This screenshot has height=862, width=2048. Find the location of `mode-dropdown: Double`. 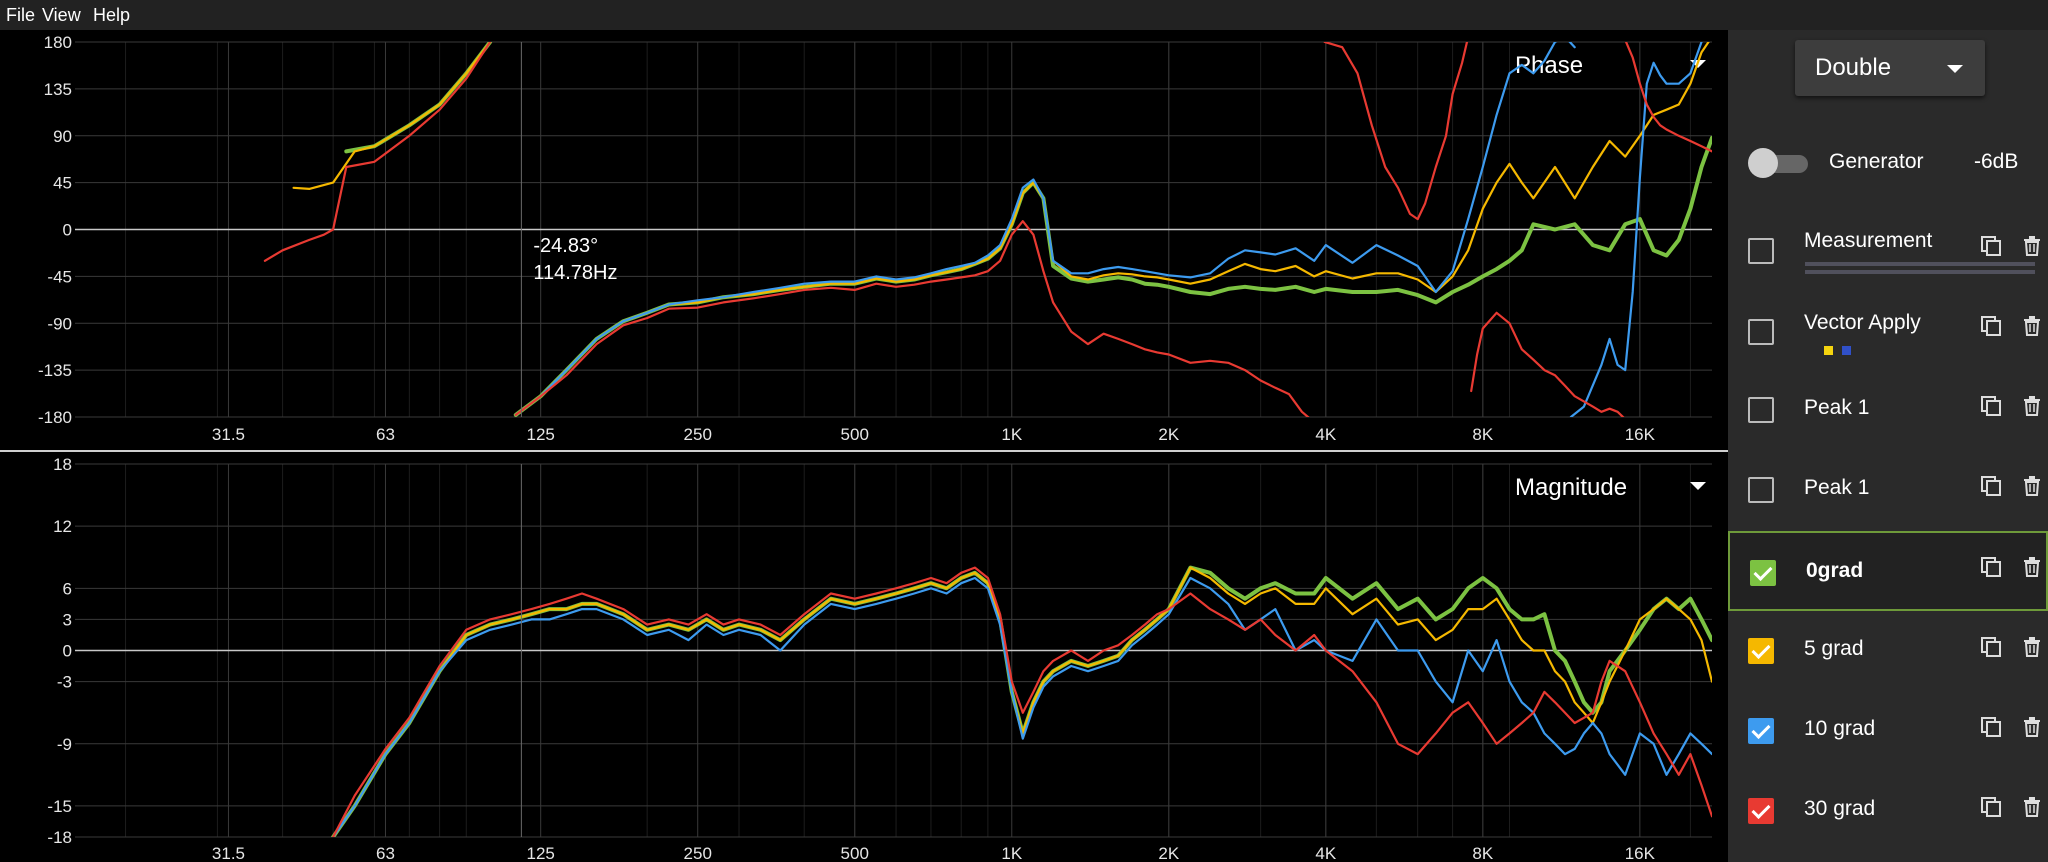

mode-dropdown: Double is located at coordinates (1890, 68).